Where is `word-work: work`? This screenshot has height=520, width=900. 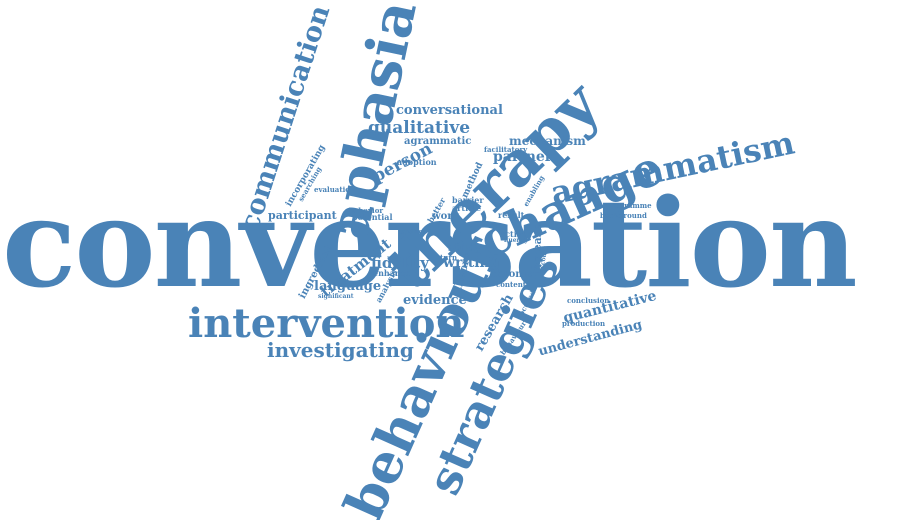 word-work: work is located at coordinates (446, 216).